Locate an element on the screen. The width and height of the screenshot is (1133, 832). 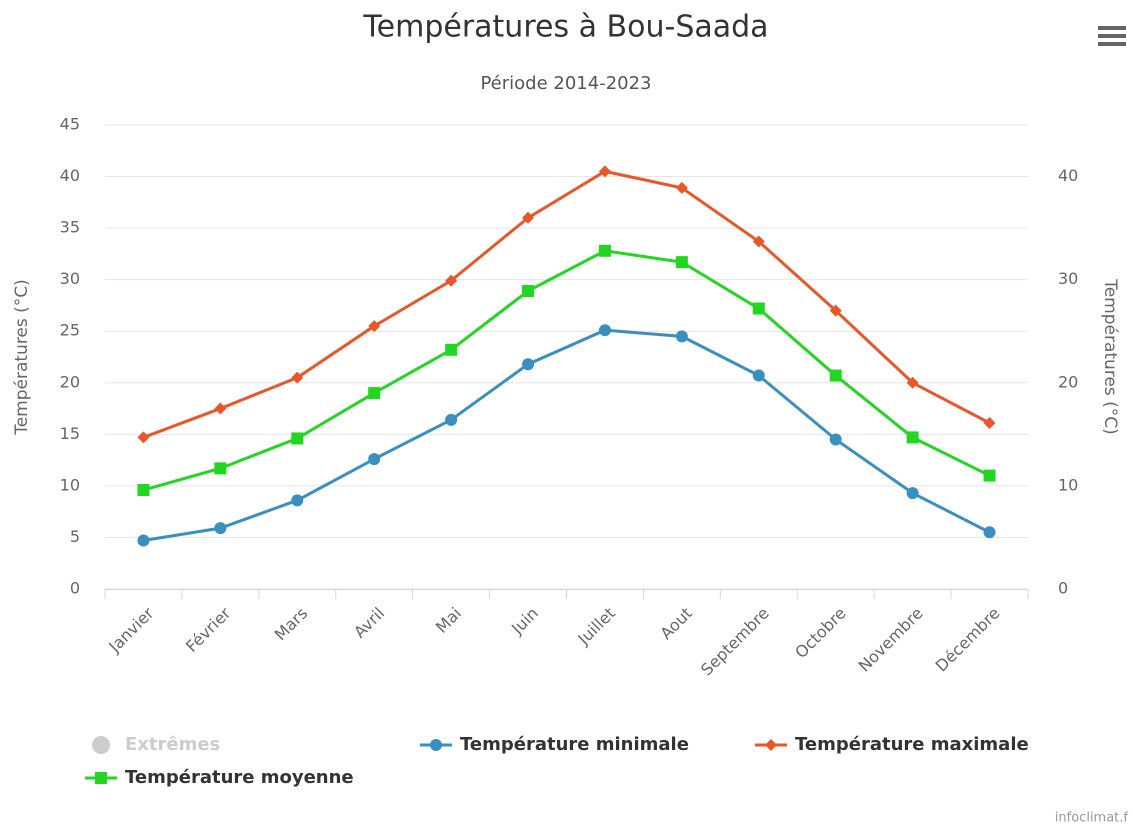
x-tick-label: Janvier is located at coordinates (130, 629).